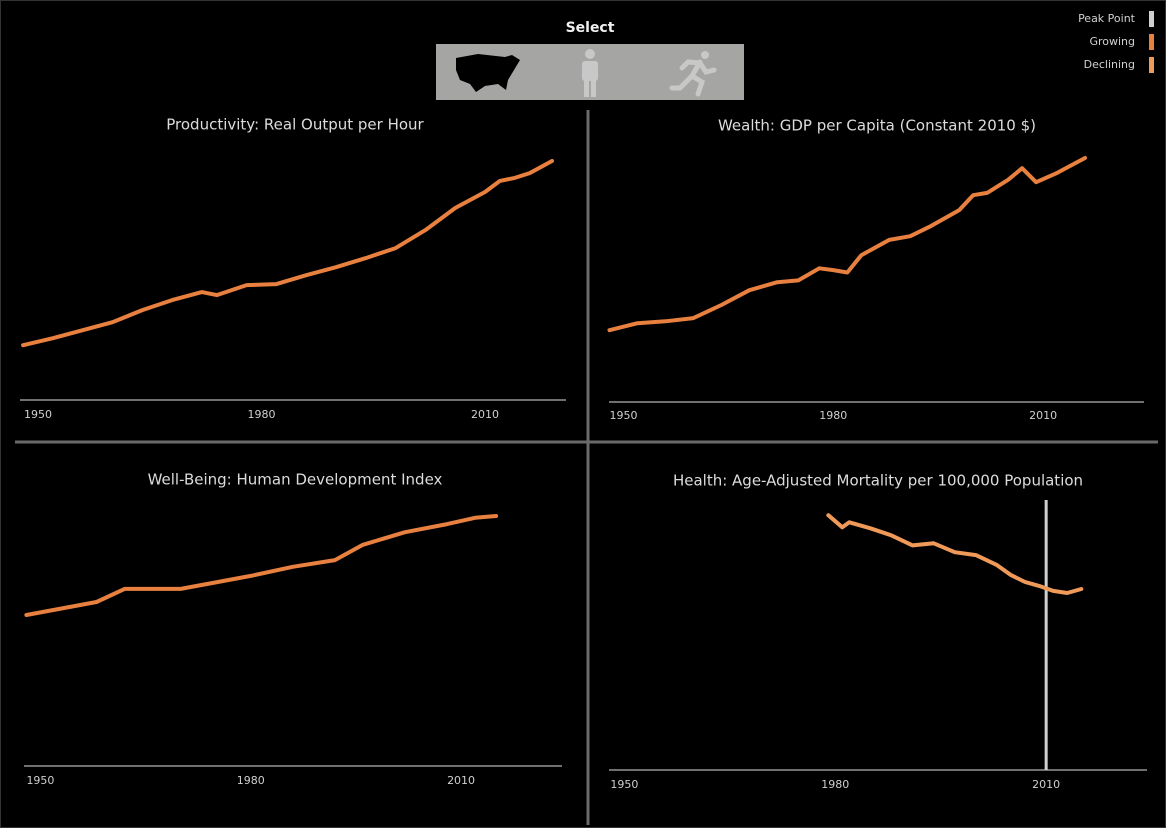 The image size is (1166, 828). I want to click on legend-label: Peak Point, so click(1107, 18).